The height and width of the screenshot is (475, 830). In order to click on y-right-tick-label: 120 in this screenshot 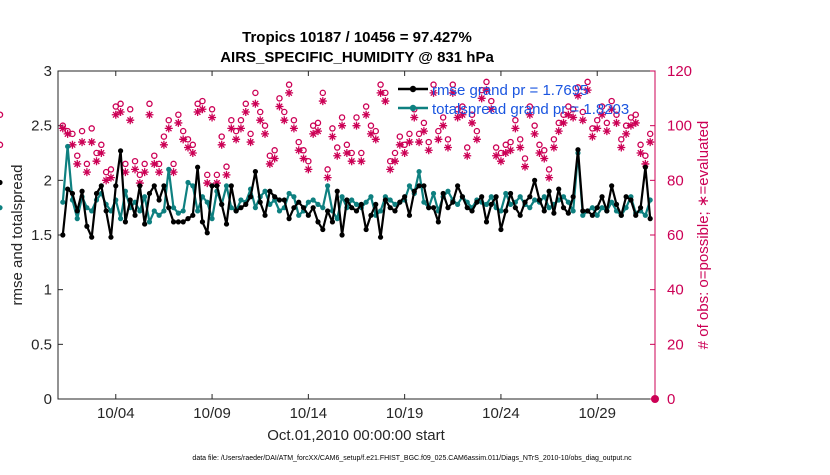, I will do `click(679, 71)`.